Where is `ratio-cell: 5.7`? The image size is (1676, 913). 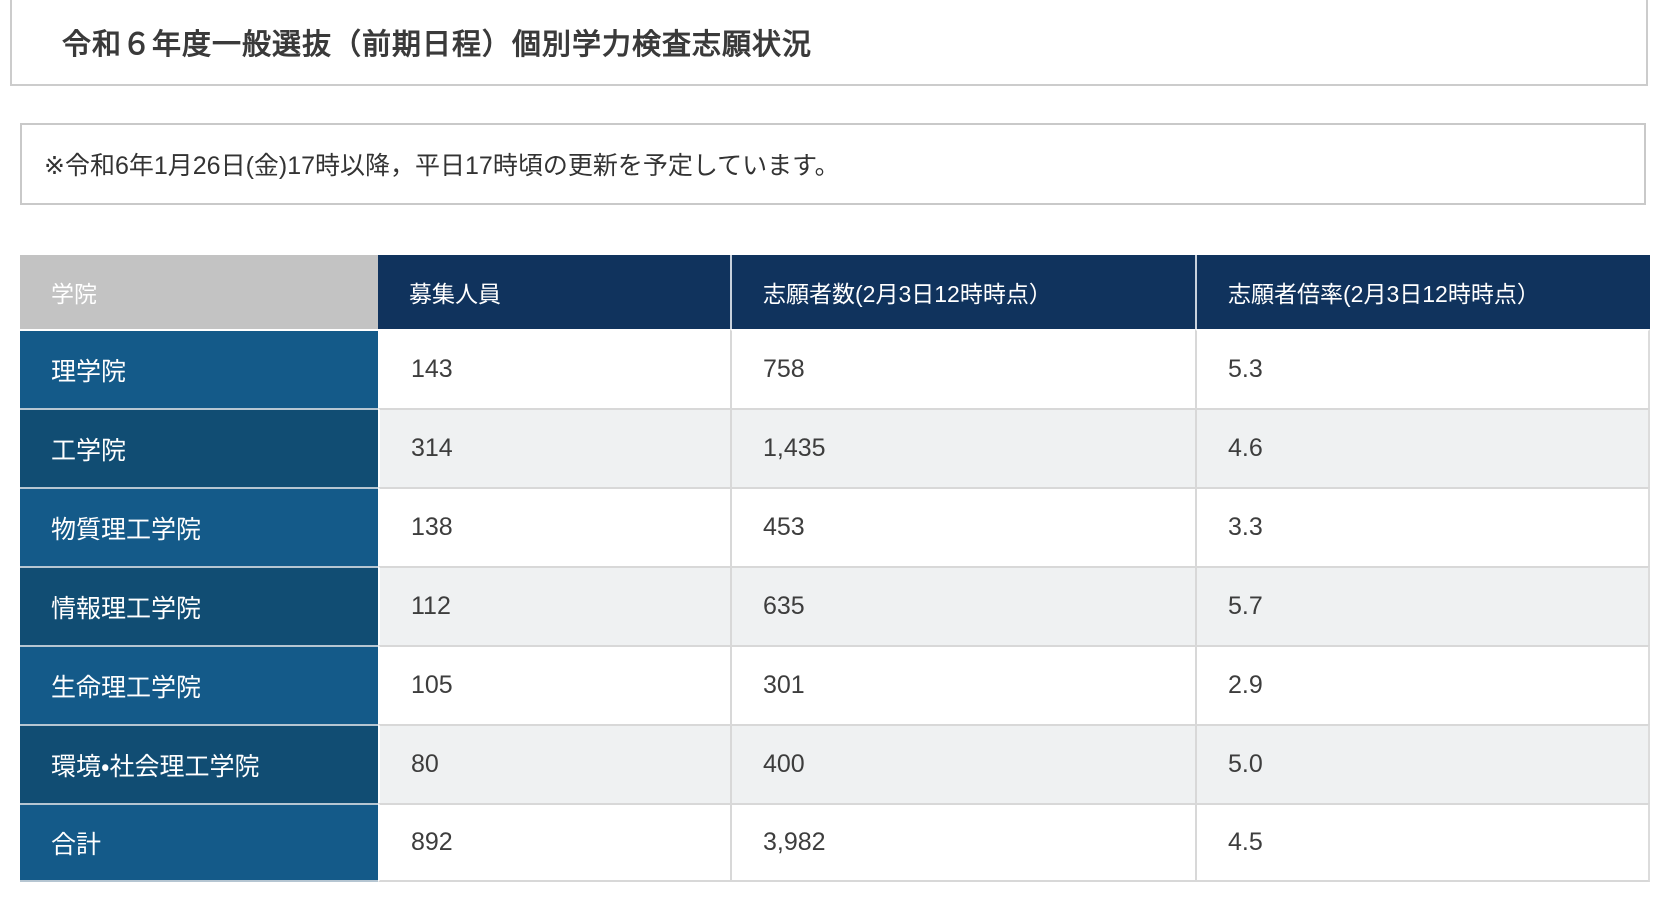 ratio-cell: 5.7 is located at coordinates (1422, 605).